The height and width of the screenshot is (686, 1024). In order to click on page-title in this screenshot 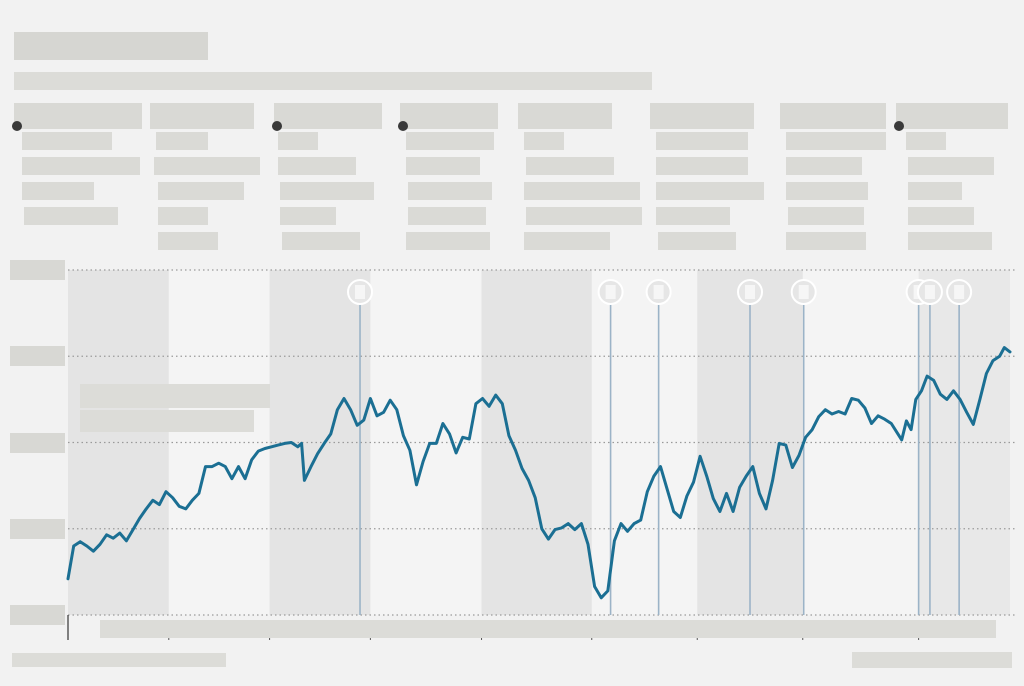, I will do `click(111, 46)`.